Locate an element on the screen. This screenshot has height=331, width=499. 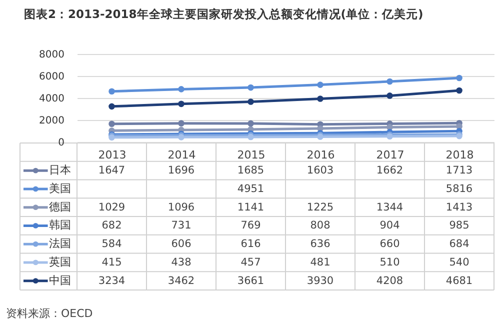
data-label: 438 is located at coordinates (181, 262).